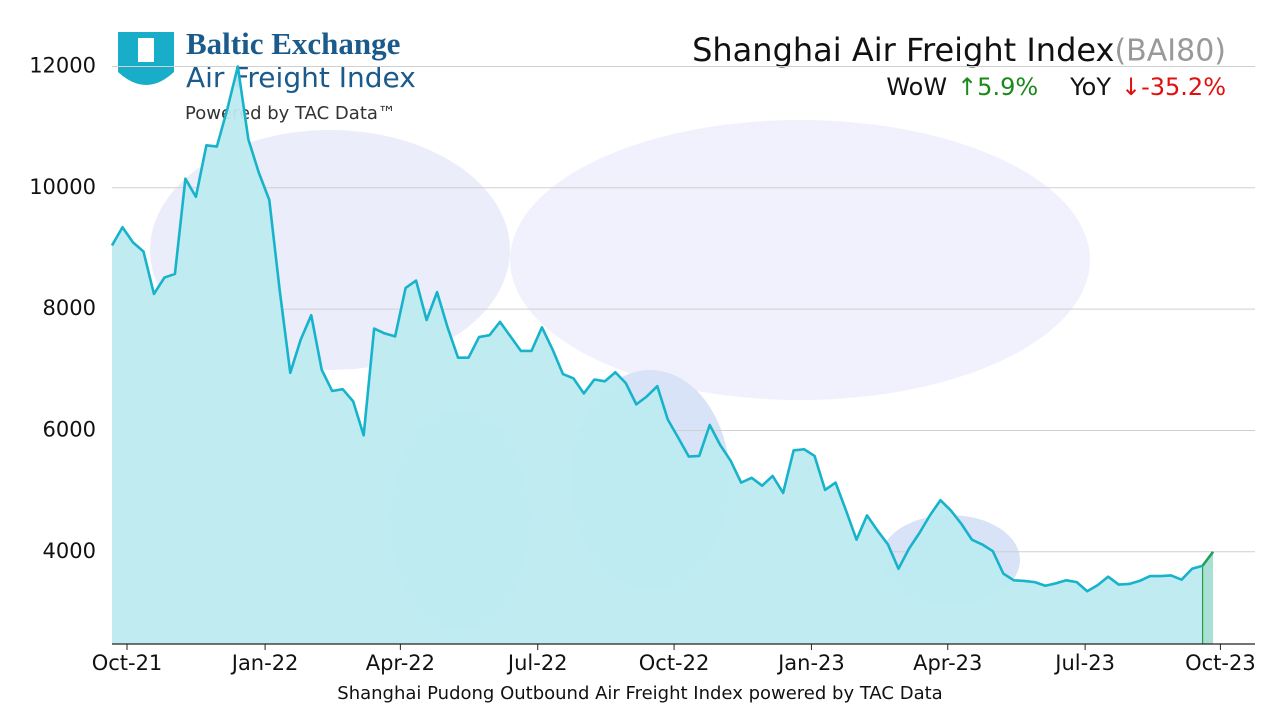 This screenshot has width=1280, height=720. What do you see at coordinates (997, 87) in the screenshot?
I see `stat-value: ↑5.9%` at bounding box center [997, 87].